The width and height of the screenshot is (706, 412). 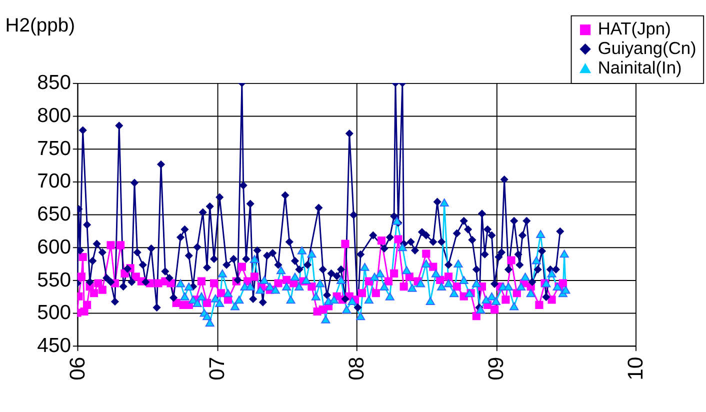 I want to click on legend-label: HAT(Jpn), so click(x=634, y=28).